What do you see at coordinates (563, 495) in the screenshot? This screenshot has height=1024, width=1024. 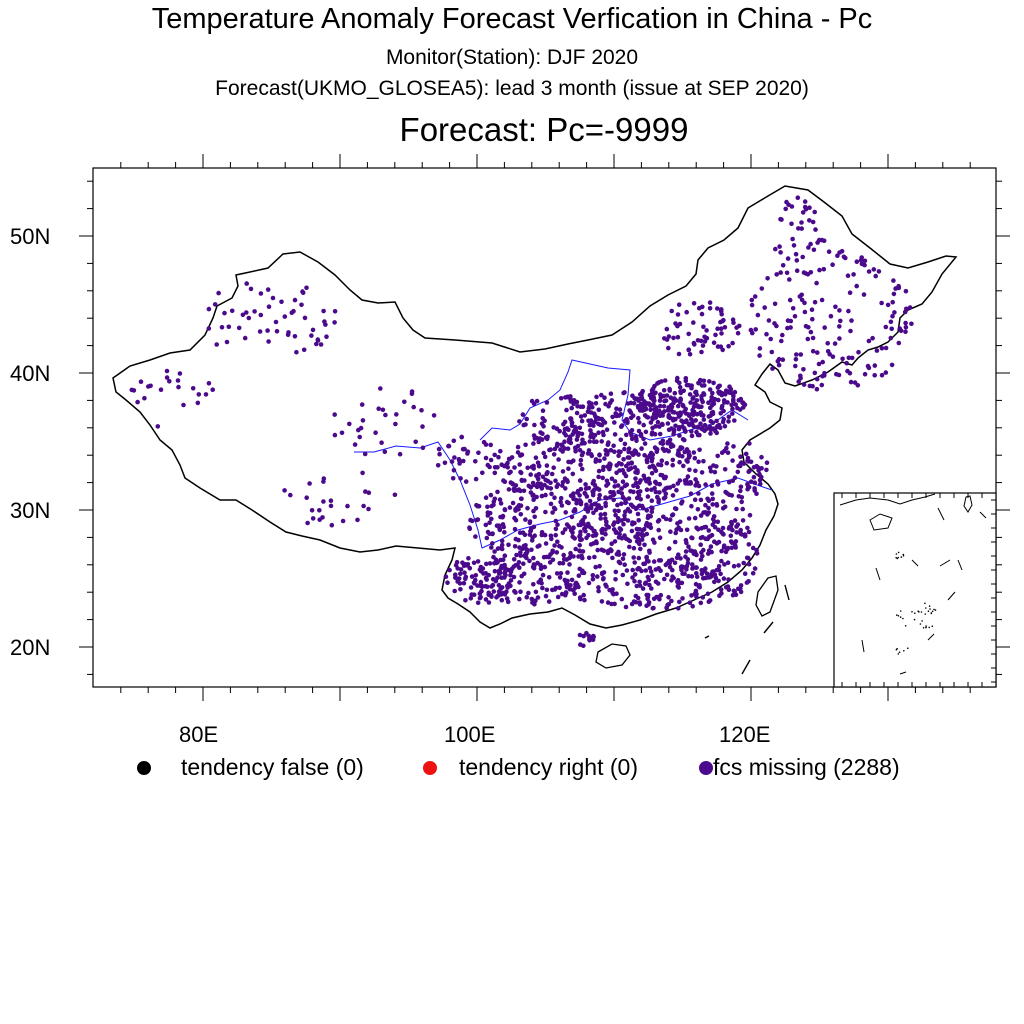 I see `yangtze-river` at bounding box center [563, 495].